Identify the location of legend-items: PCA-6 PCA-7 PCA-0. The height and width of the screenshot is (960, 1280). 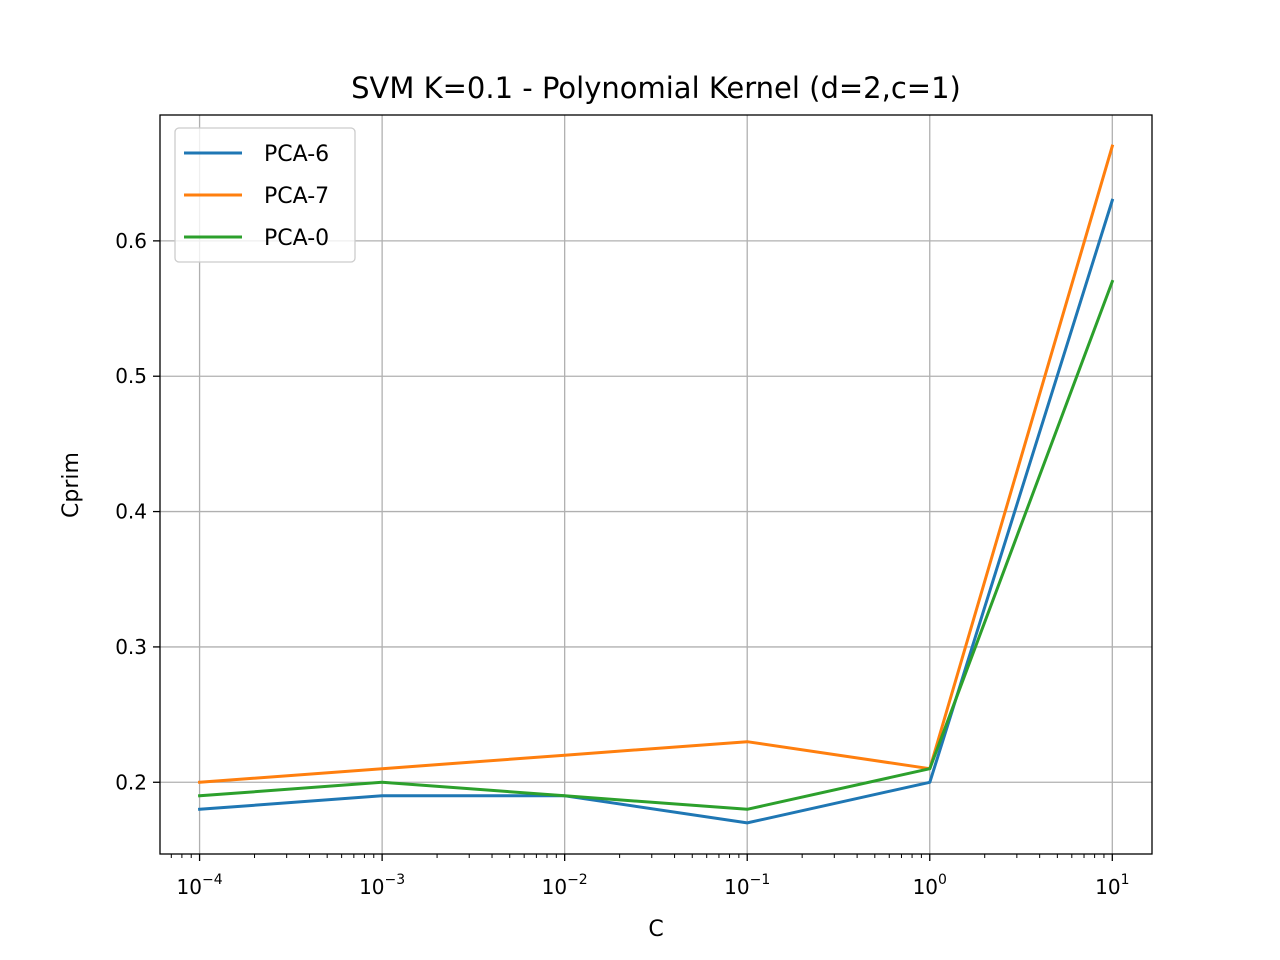
(256, 196).